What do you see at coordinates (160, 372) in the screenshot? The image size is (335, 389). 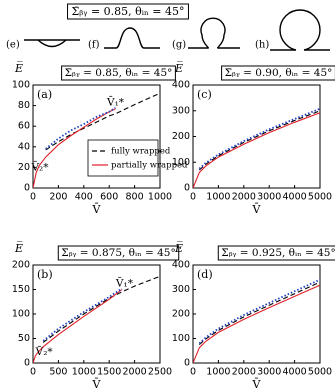 I see `x-tick-label: 2500` at bounding box center [160, 372].